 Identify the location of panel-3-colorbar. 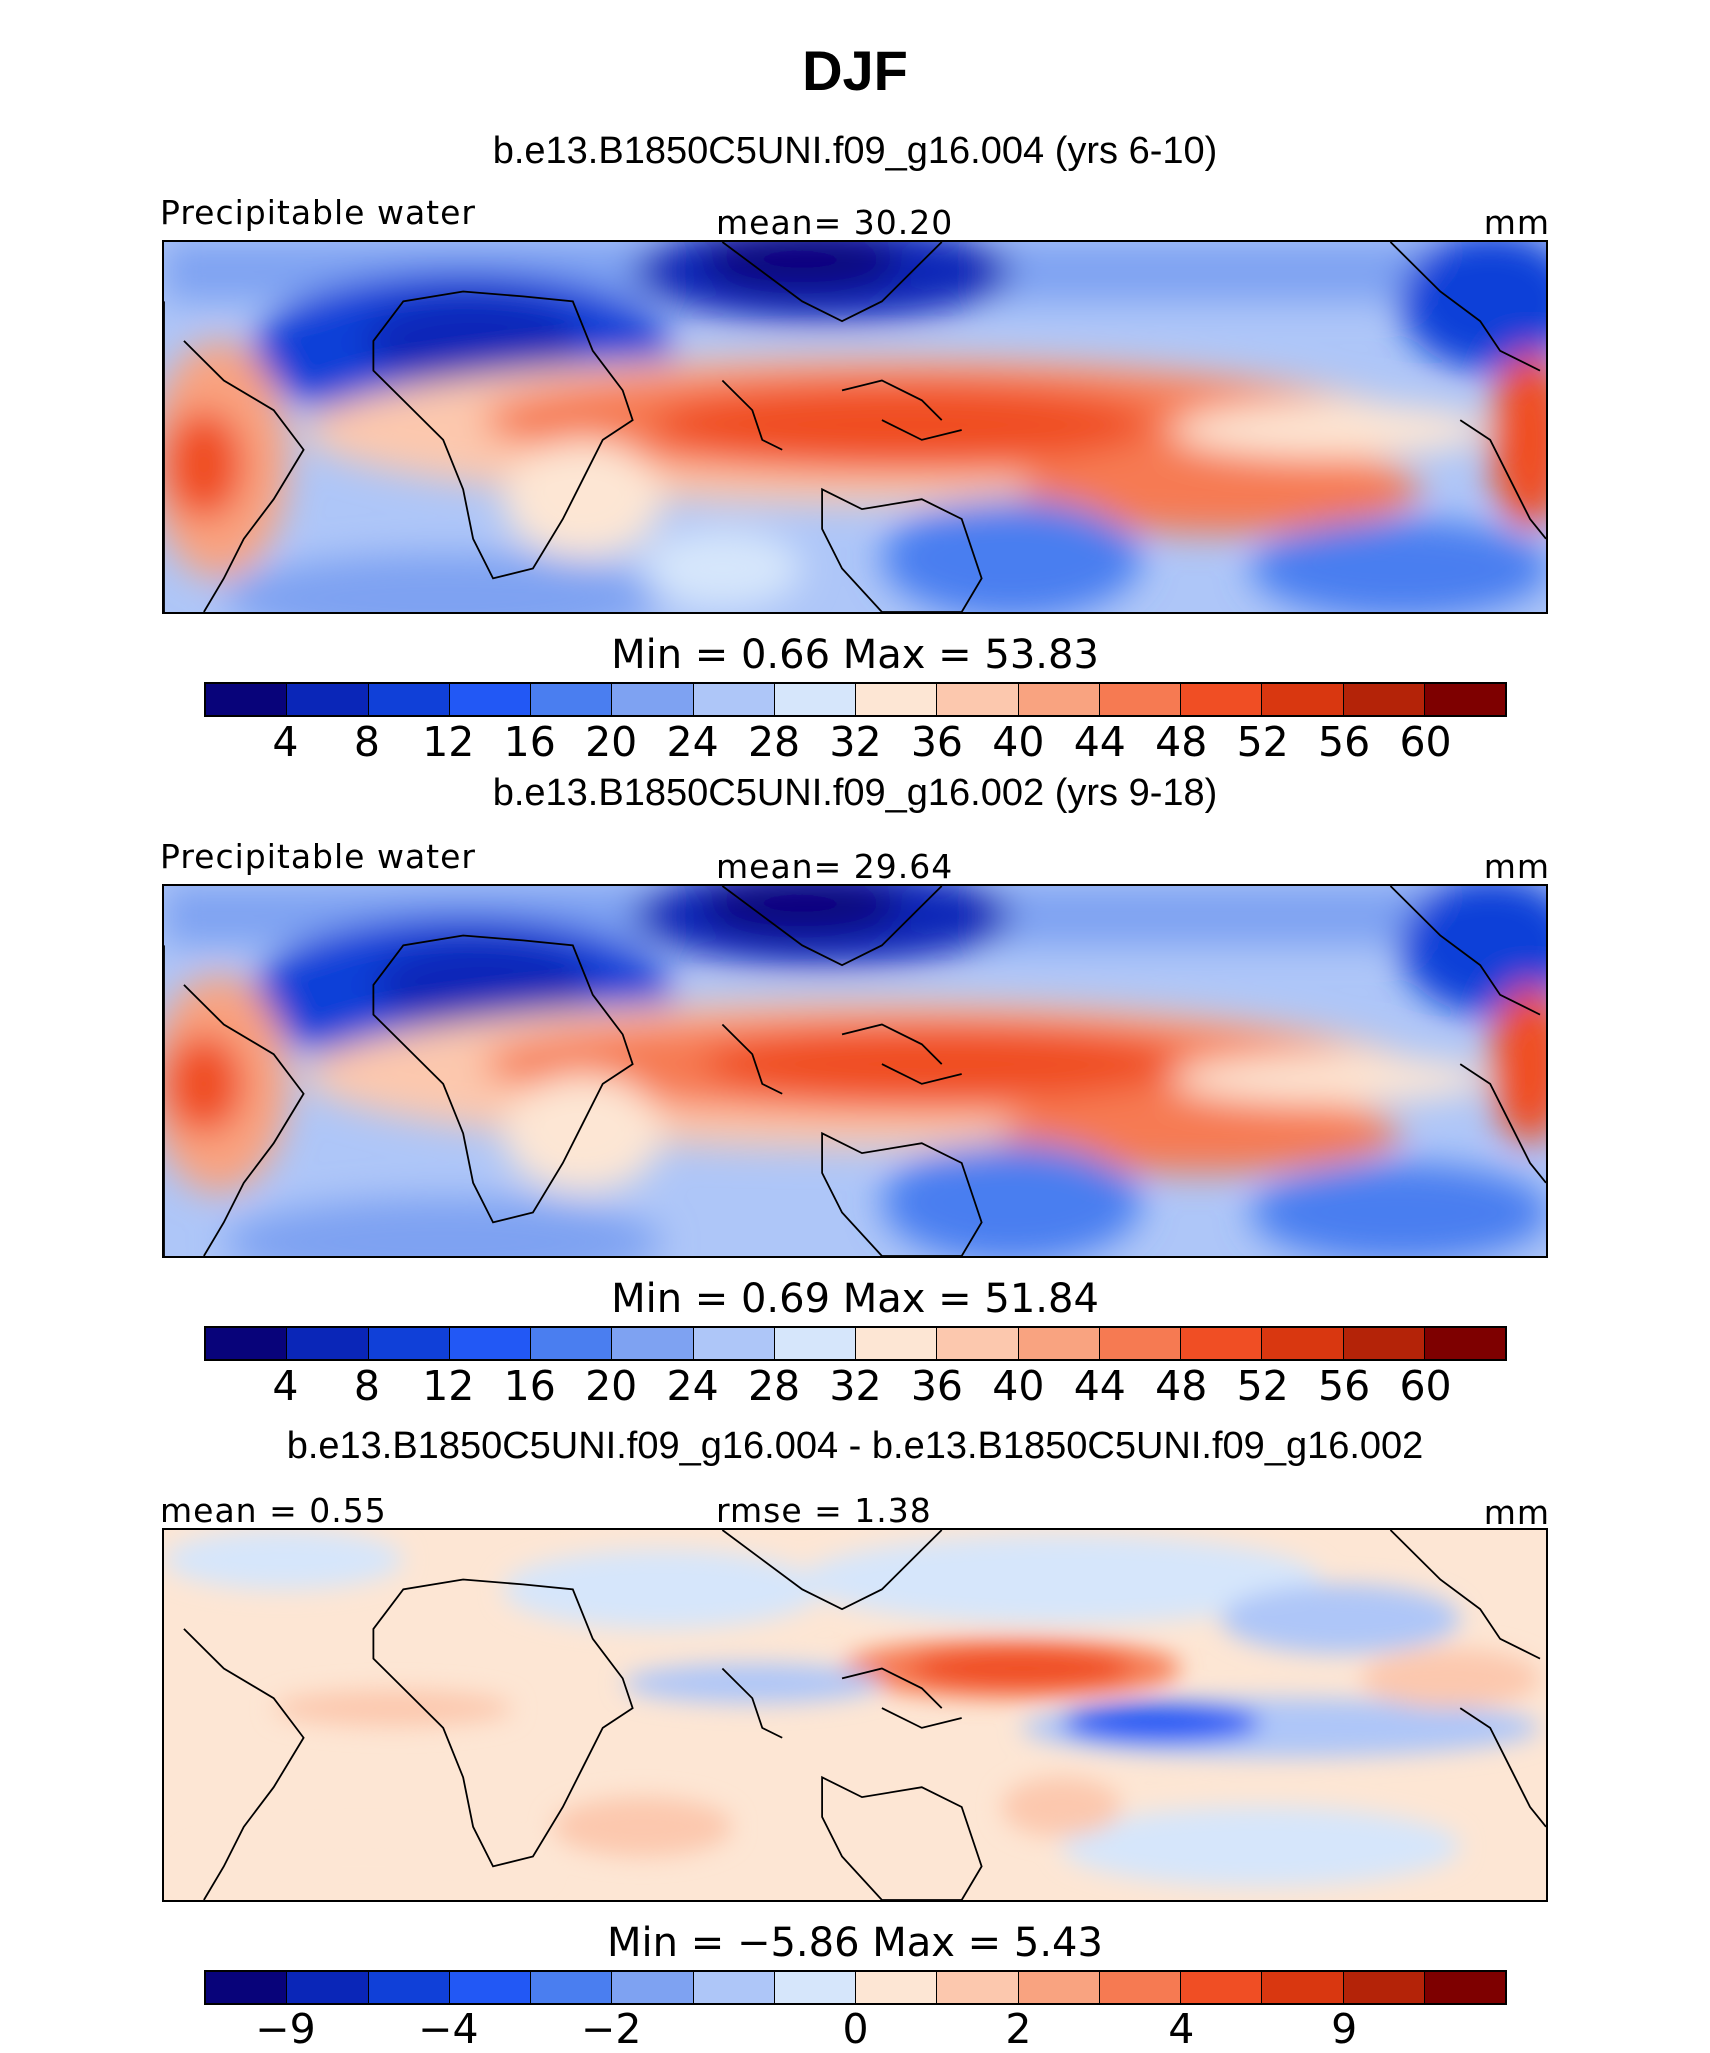
(855, 1987).